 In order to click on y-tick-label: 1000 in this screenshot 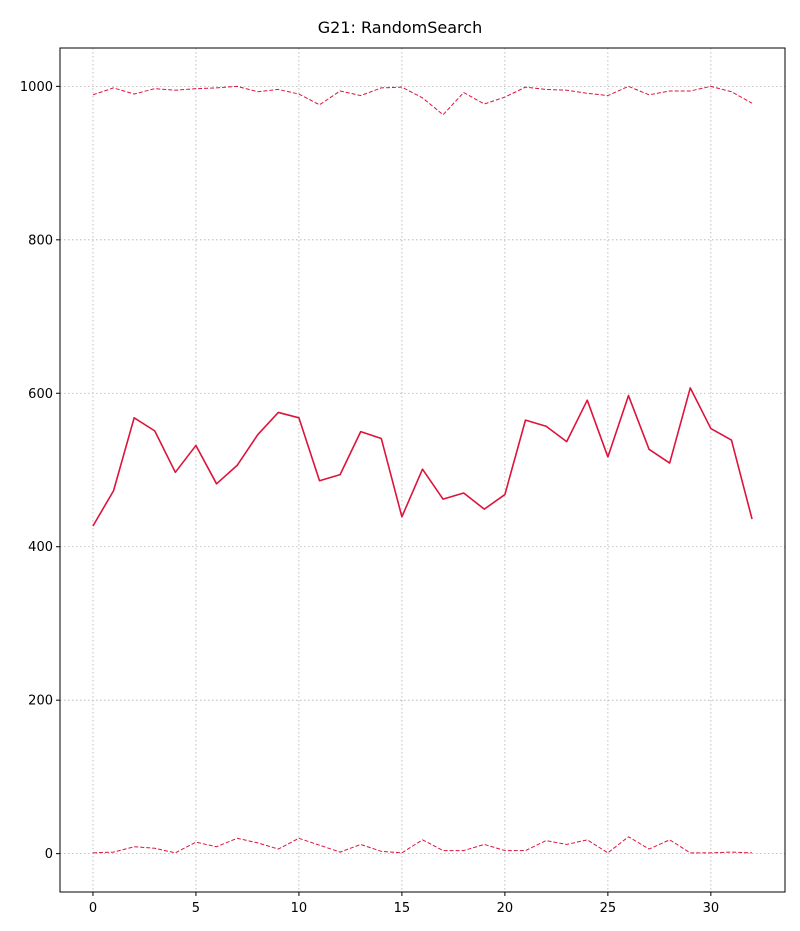, I will do `click(36, 87)`.